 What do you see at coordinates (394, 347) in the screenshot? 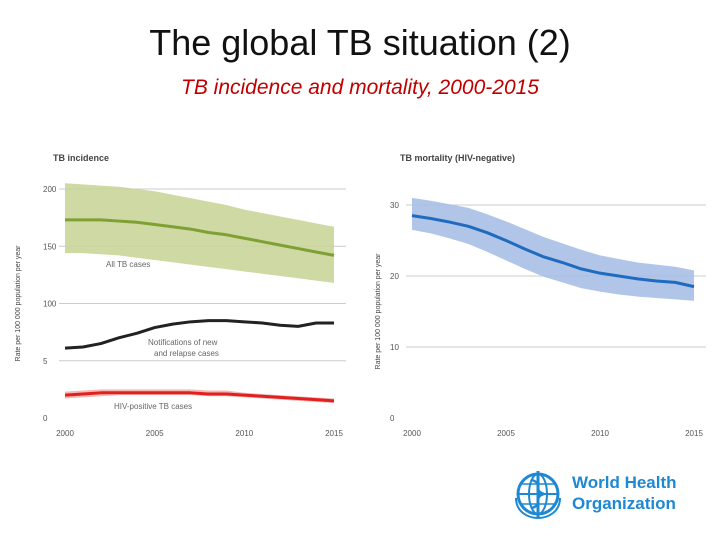
I see `y-tick-label: 10` at bounding box center [394, 347].